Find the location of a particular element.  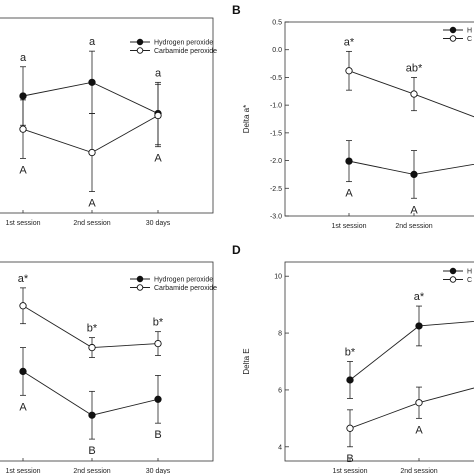

y-tick-label: -1.0 is located at coordinates (276, 106).